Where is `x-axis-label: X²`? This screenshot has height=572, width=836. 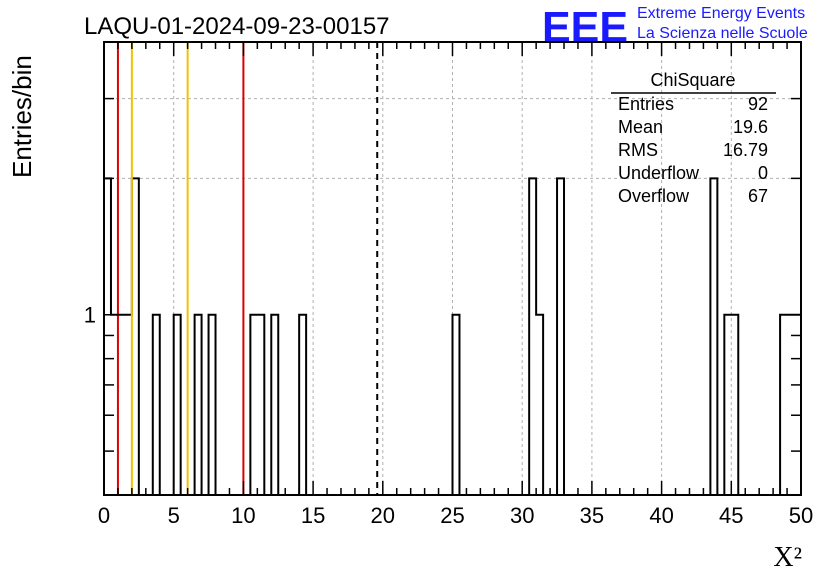
x-axis-label: X² is located at coordinates (787, 557).